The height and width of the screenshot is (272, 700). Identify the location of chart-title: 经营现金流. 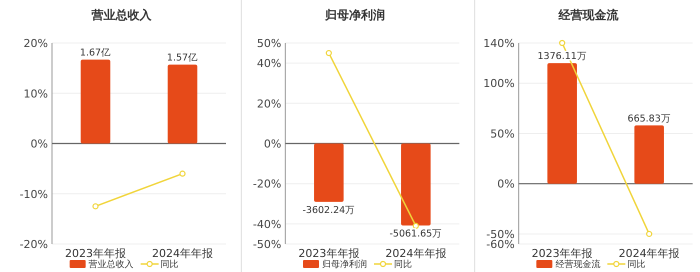
(588, 15).